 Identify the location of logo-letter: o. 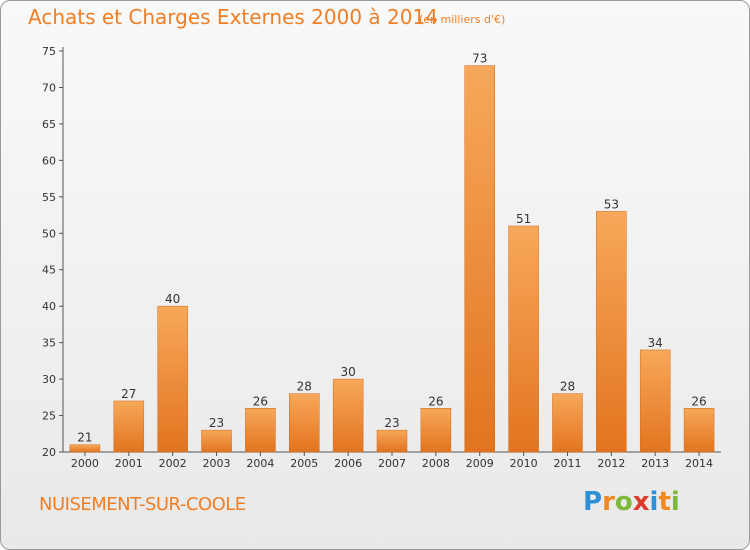
(623, 502).